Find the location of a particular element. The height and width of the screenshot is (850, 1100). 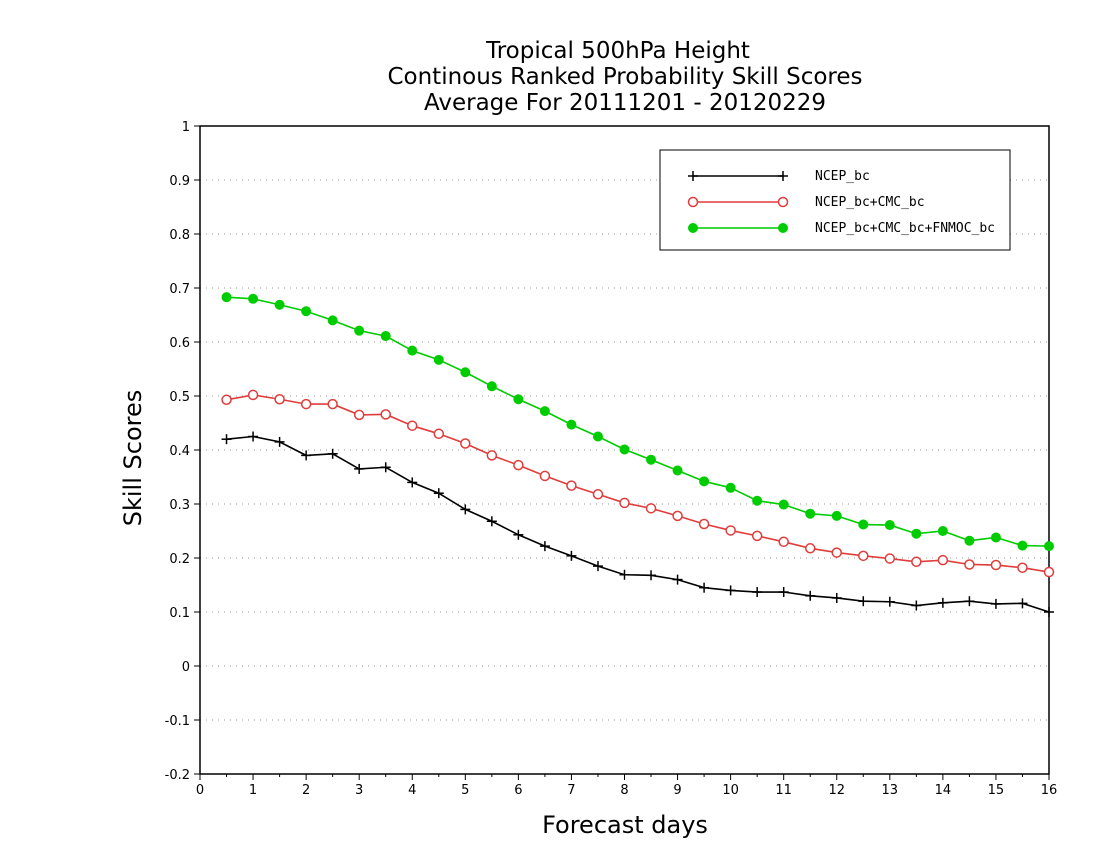

y-axis: -0.2 -0.1 0 0.1 0.2 0.3 0.4 0.5 0.6 0.7 0.8 0.9 1 is located at coordinates (182, 451).